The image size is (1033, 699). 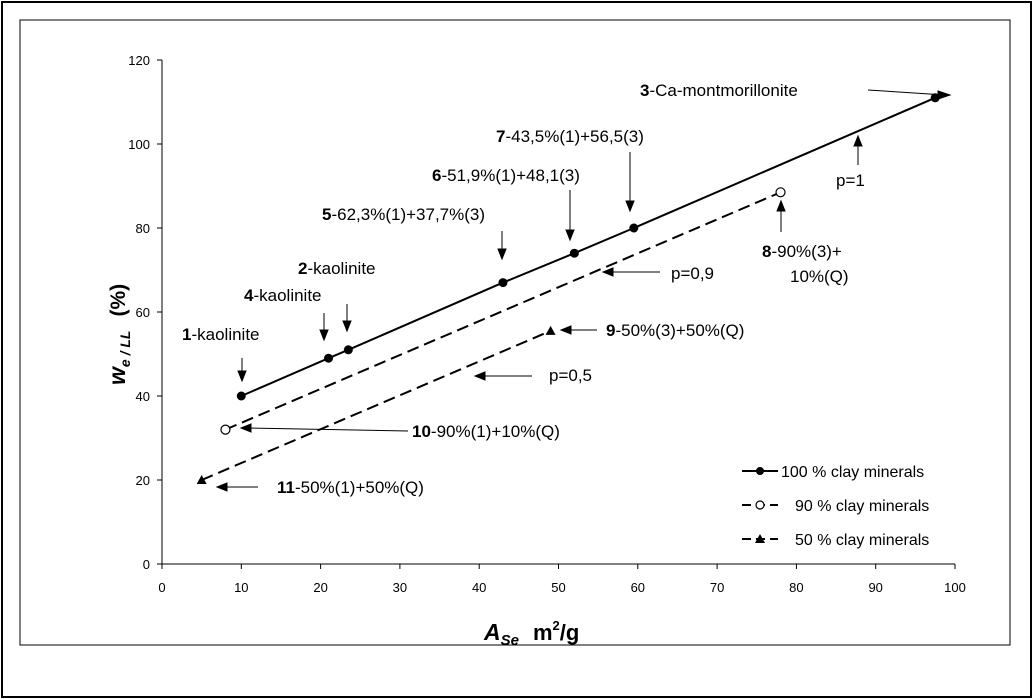 I want to click on label-p05: p=0,5, so click(x=570, y=375).